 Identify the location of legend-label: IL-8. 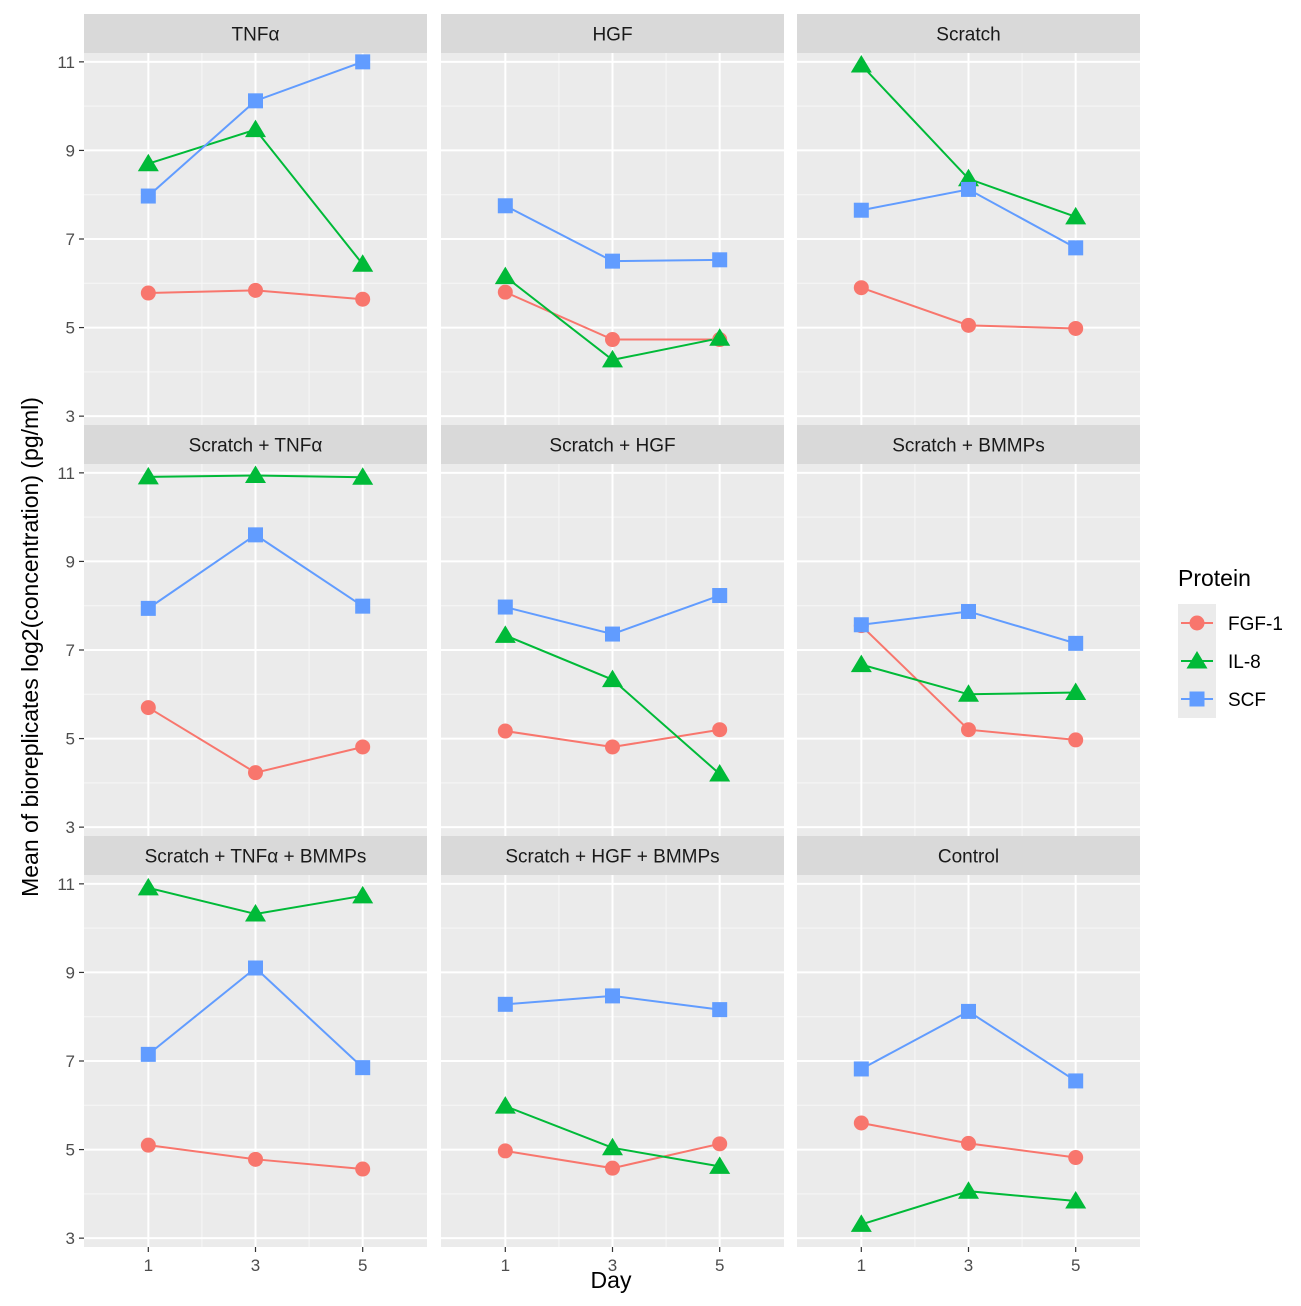
(1244, 662).